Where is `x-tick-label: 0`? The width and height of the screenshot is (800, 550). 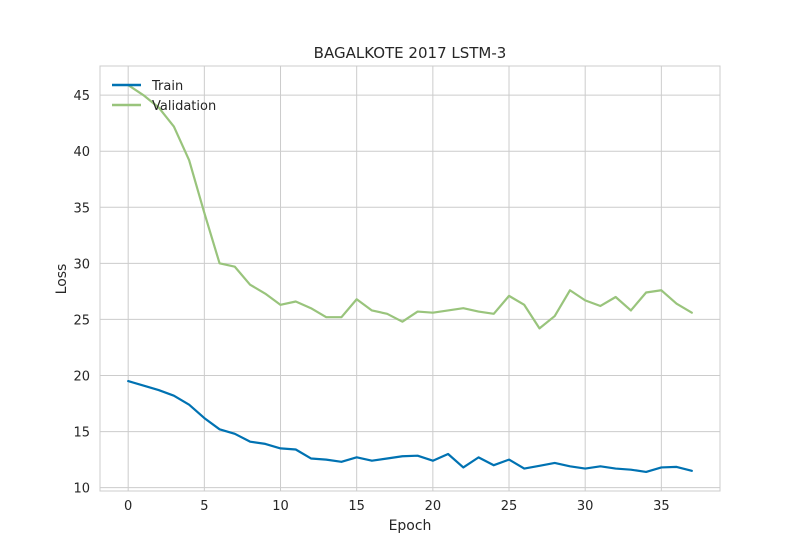
x-tick-label: 0 is located at coordinates (128, 506).